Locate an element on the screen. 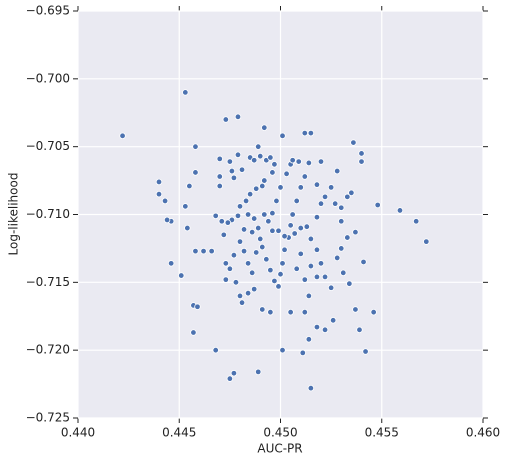 Image resolution: width=507 pixels, height=463 pixels. y-tick-label: −0.710 is located at coordinates (48, 214).